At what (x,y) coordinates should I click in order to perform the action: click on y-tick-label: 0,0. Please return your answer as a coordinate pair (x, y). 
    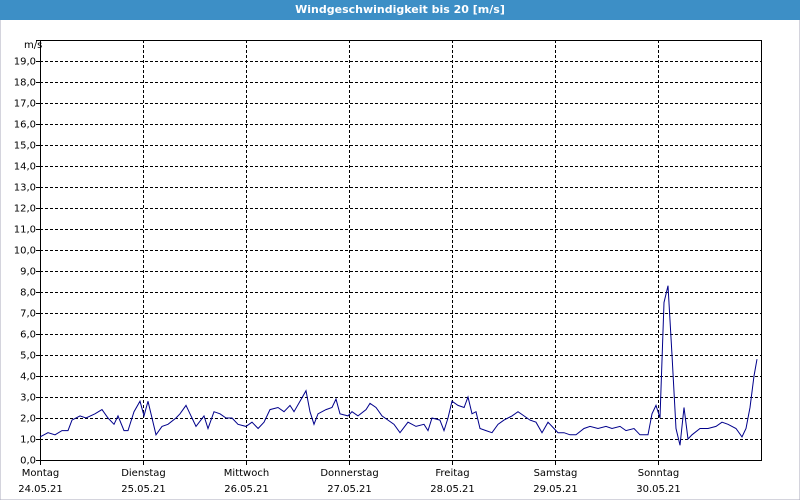
    Looking at the image, I should click on (28, 461).